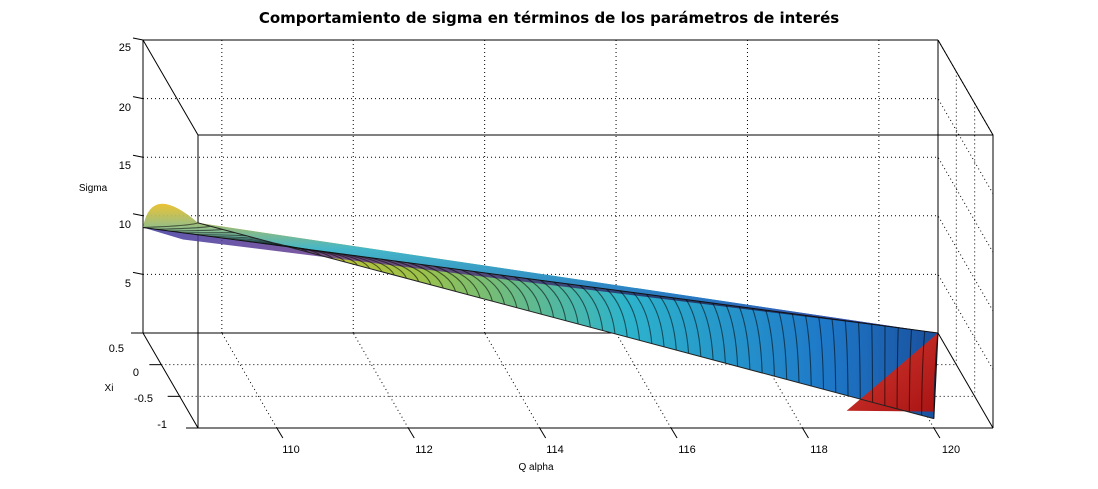  What do you see at coordinates (109, 388) in the screenshot?
I see `y-axis-label: Xi` at bounding box center [109, 388].